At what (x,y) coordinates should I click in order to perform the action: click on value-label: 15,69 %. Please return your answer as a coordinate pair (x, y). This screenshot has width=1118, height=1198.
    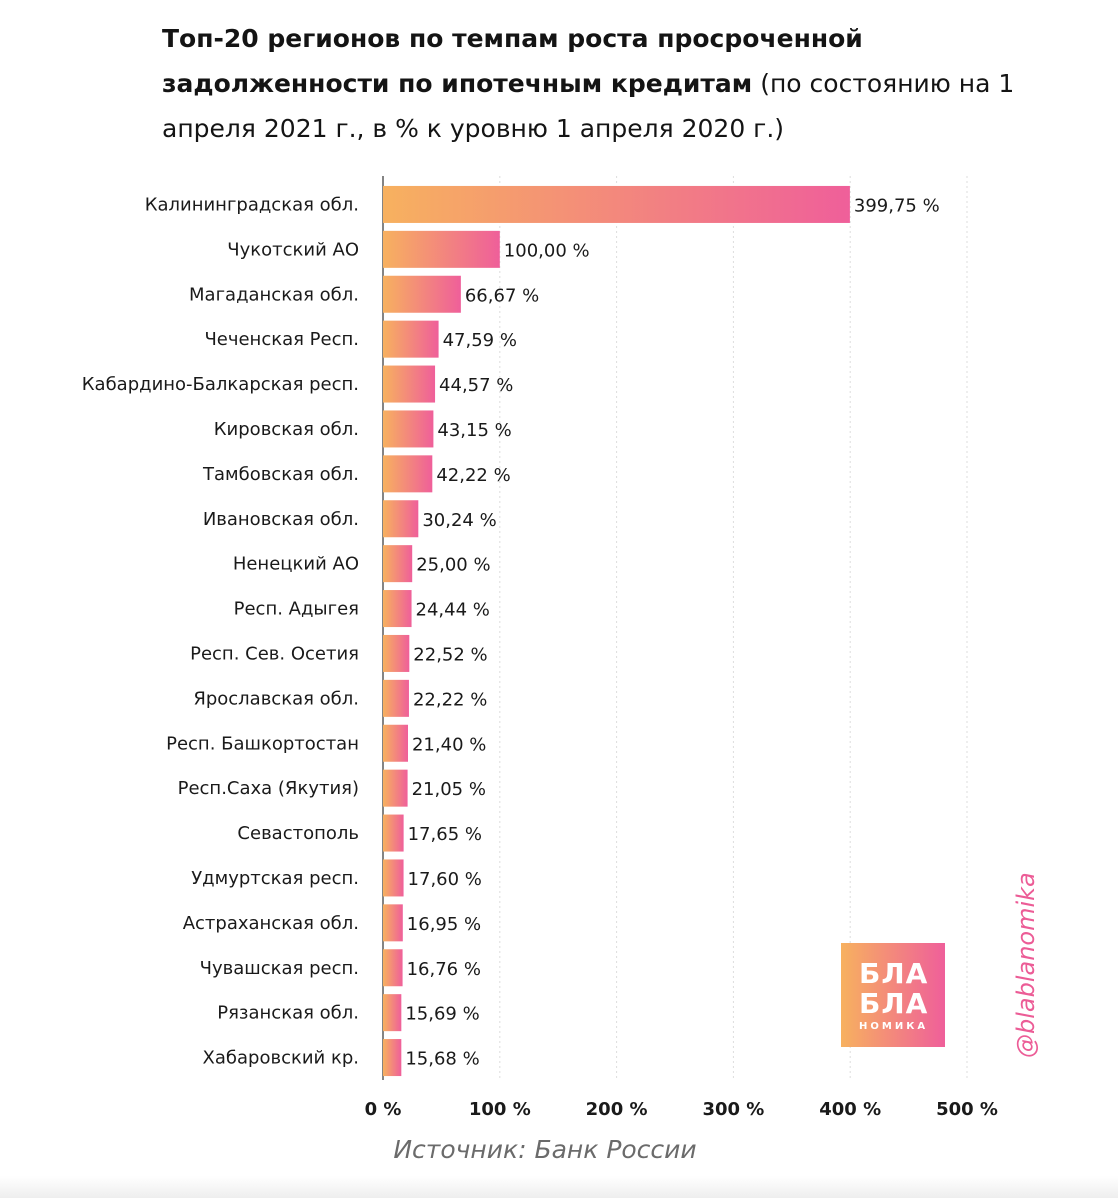
    Looking at the image, I should click on (442, 1014).